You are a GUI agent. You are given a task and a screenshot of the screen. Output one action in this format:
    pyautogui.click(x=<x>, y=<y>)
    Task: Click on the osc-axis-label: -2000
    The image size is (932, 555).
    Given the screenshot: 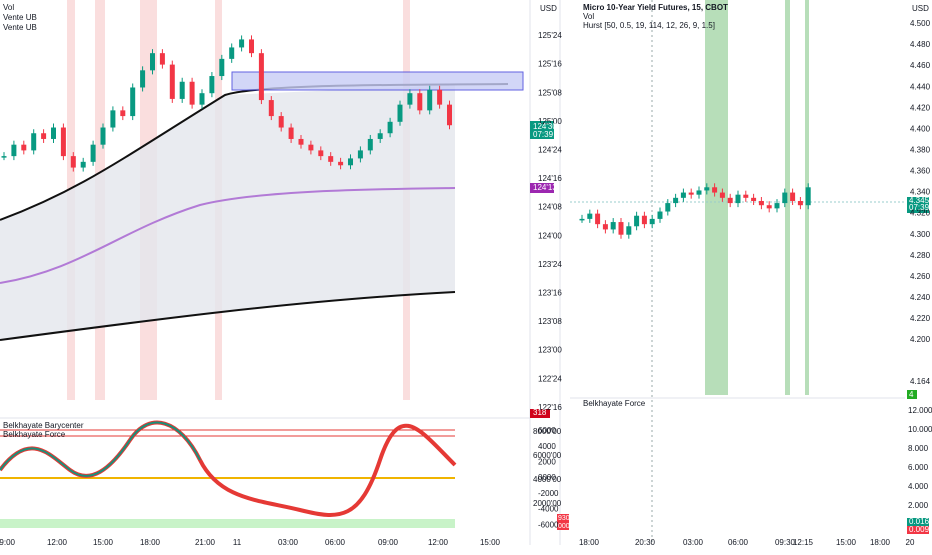 What is the action you would take?
    pyautogui.click(x=548, y=493)
    